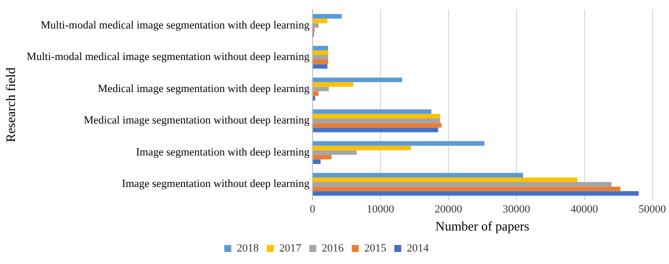 The image size is (669, 264). Describe the element at coordinates (204, 88) in the screenshot. I see `y-tick-label: Medical image segmentation with deep learning` at that location.